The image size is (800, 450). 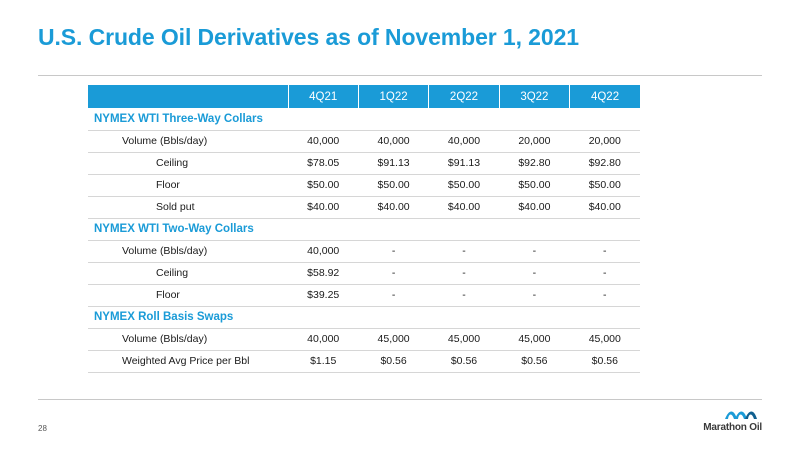 I want to click on section-header-row: NYMEX WTI Three-Way Collars, so click(x=364, y=119).